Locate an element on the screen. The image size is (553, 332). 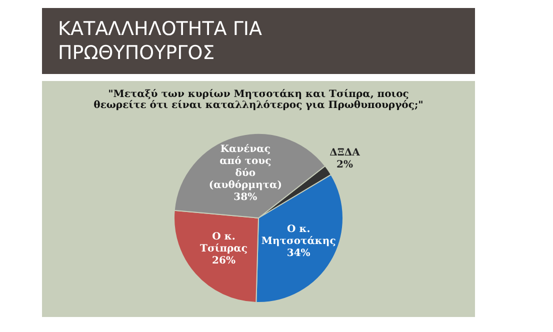
data-label: 34% is located at coordinates (298, 254).